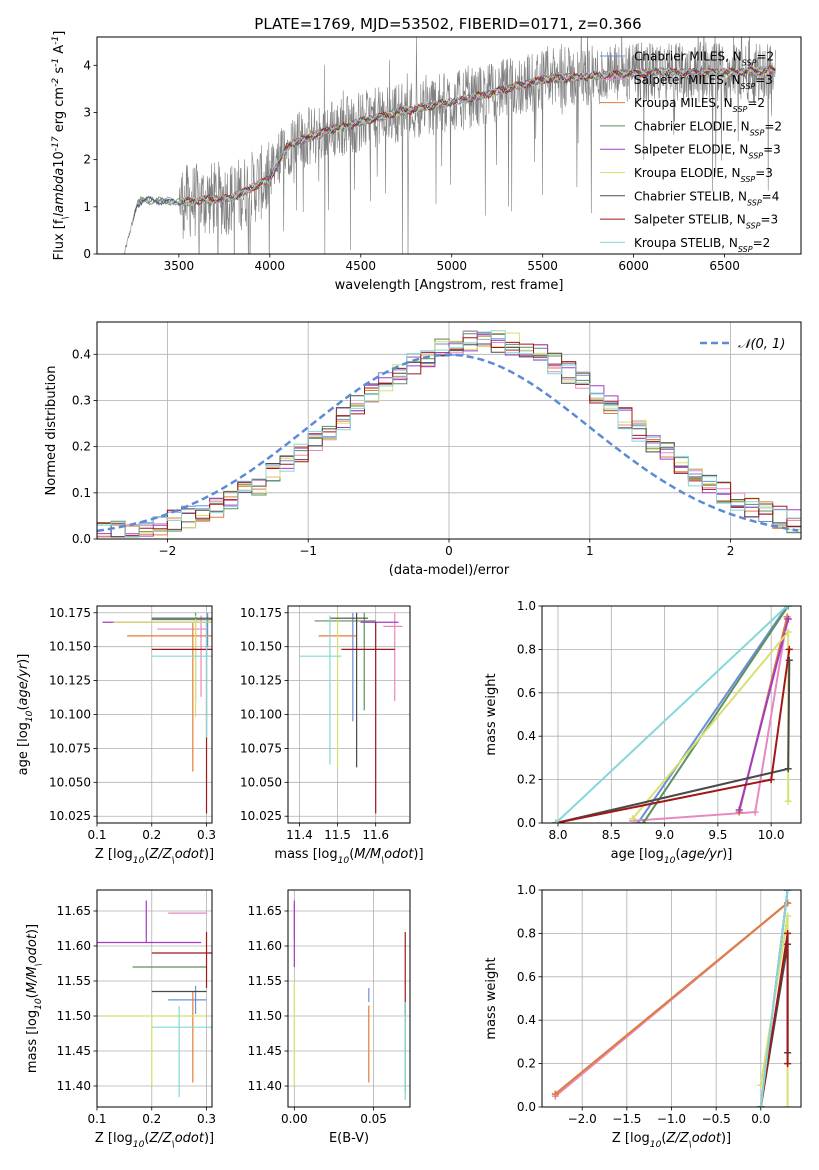 The height and width of the screenshot is (1170, 819). Describe the element at coordinates (526, 823) in the screenshot. I see `y-tick-label: 0.0` at that location.